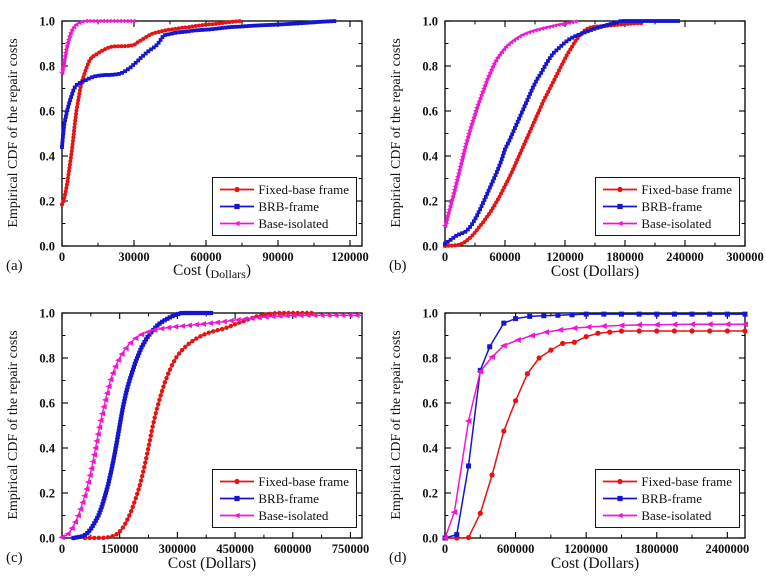 Image resolution: width=766 pixels, height=584 pixels. Describe the element at coordinates (586, 549) in the screenshot. I see `x-tick-label: 1200000` at that location.